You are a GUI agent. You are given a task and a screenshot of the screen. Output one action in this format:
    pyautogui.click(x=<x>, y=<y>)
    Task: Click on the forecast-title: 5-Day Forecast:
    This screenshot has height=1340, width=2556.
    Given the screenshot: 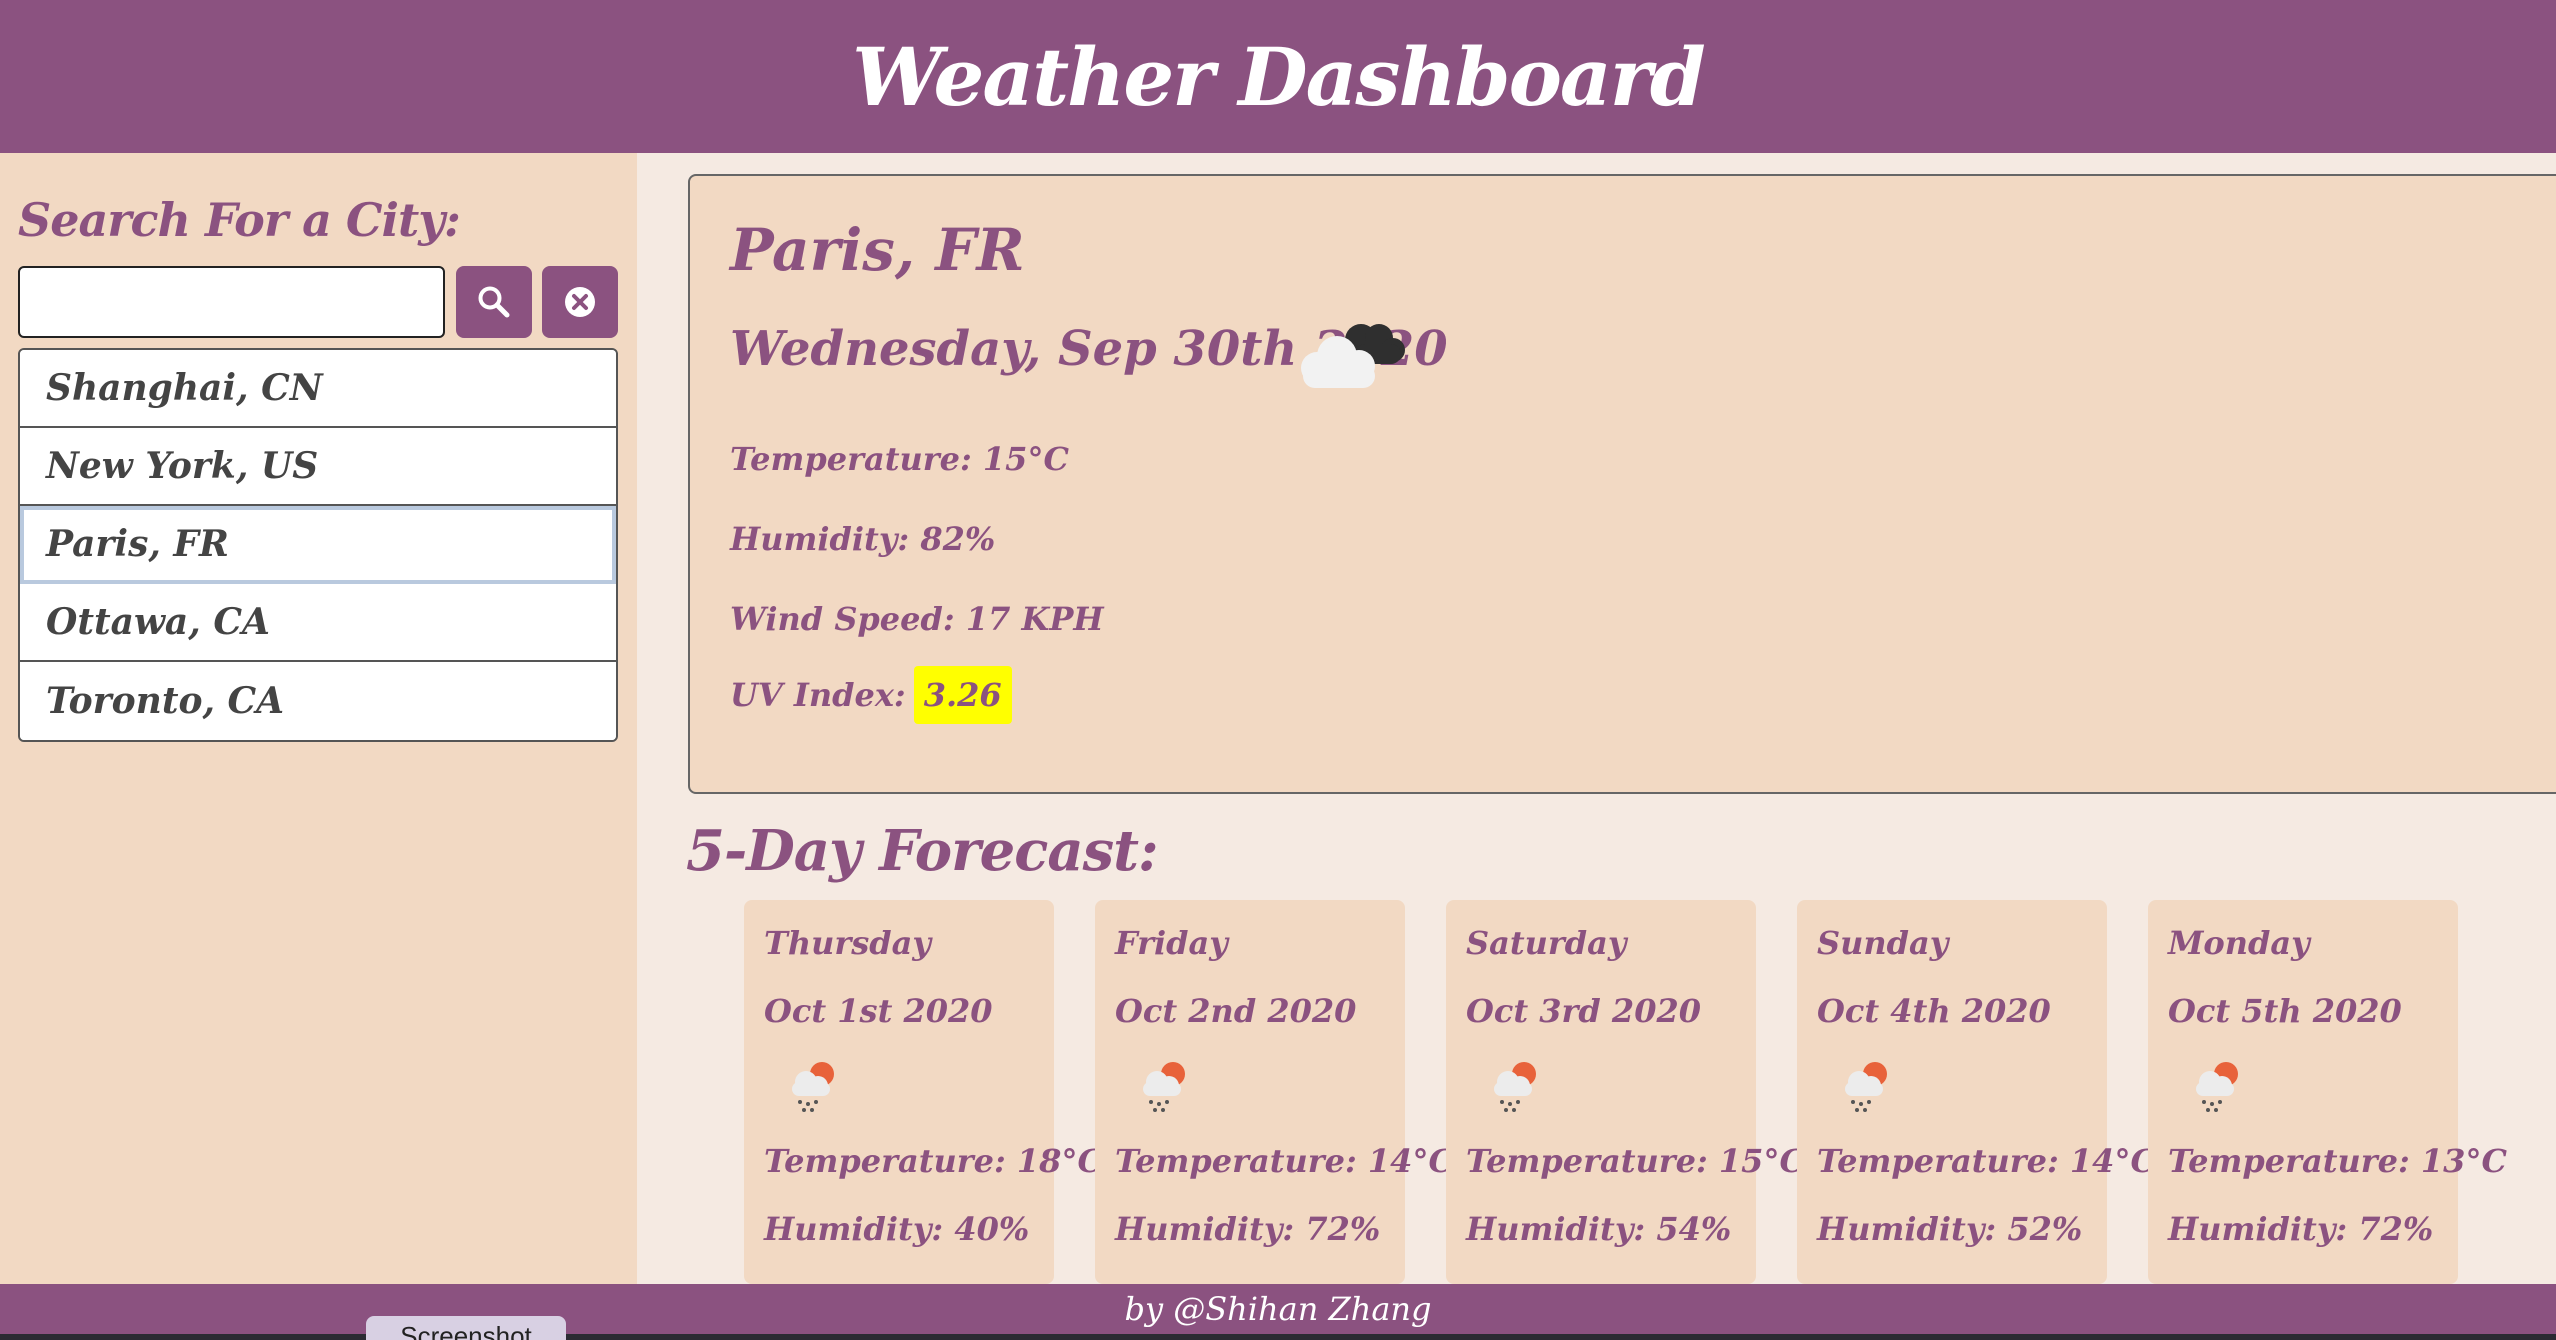 What is the action you would take?
    pyautogui.click(x=922, y=851)
    